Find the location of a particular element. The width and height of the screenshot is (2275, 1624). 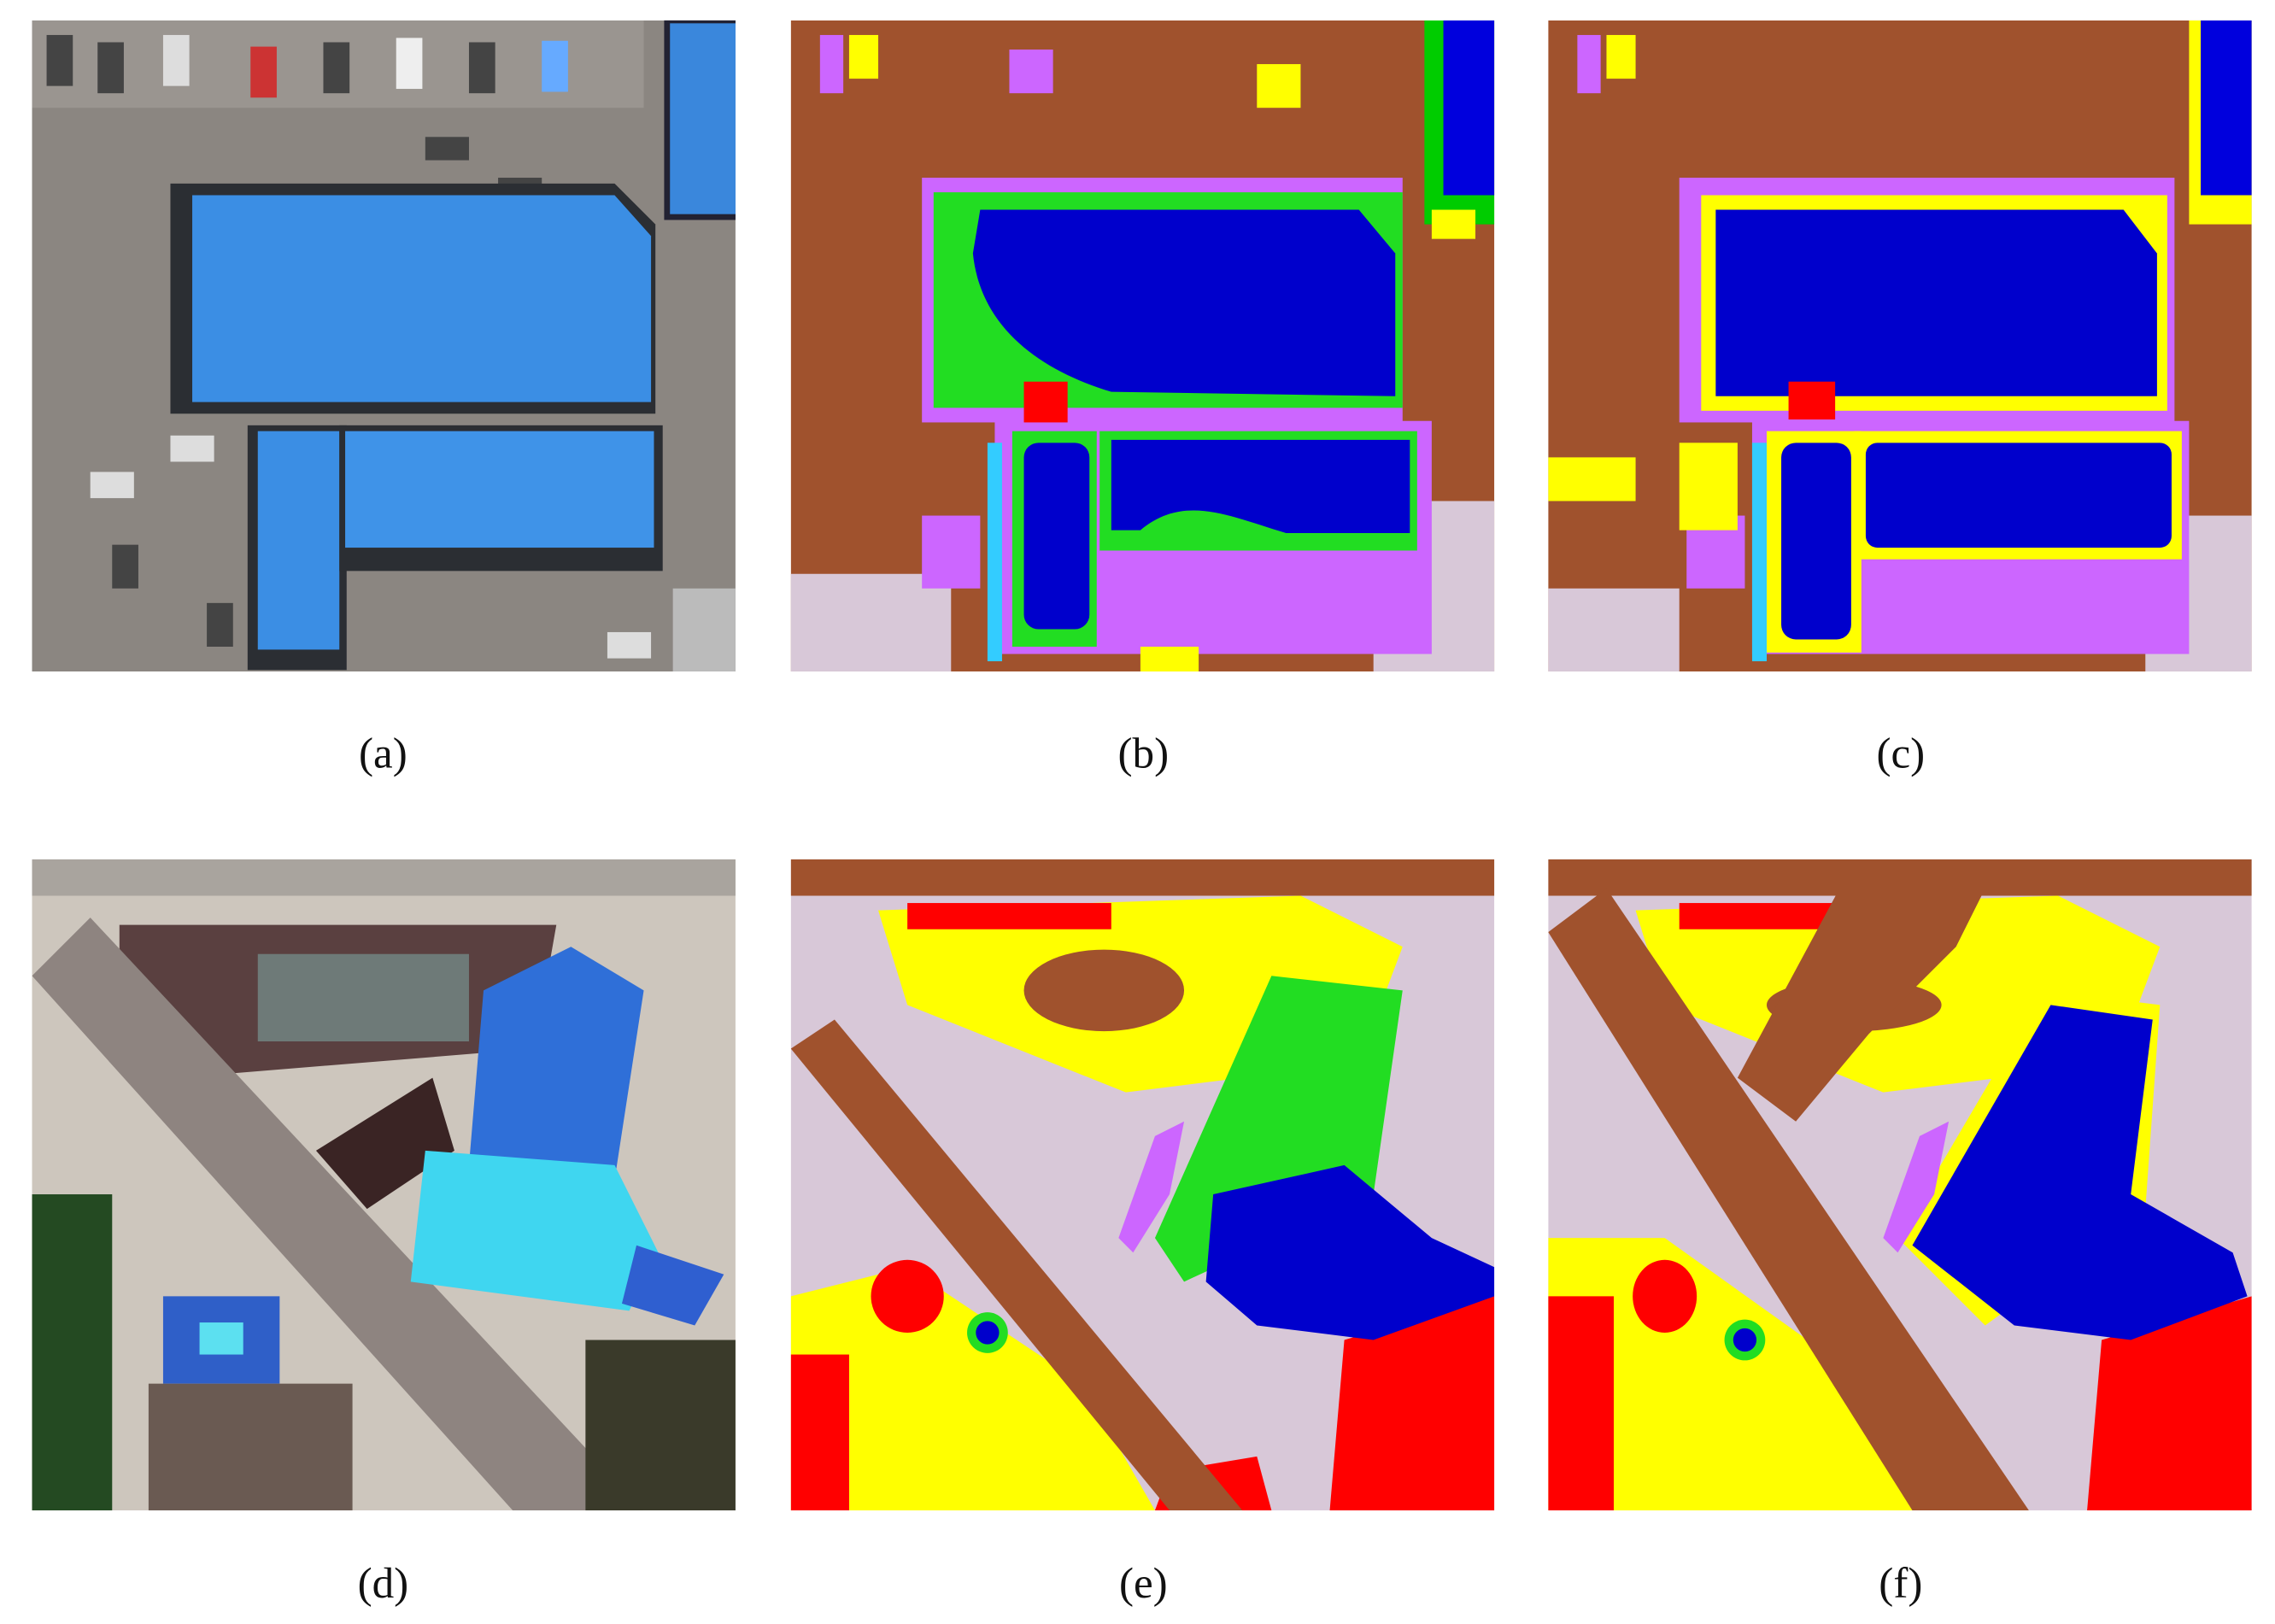

panel-b-map is located at coordinates (1142, 345).